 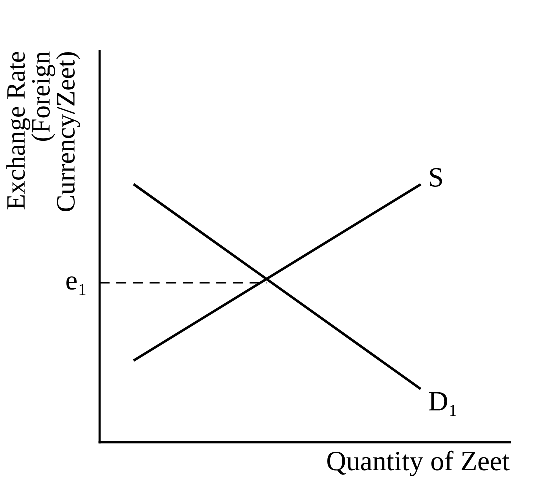 I want to click on x-axis-title: Quantity of Zeet, so click(x=419, y=463).